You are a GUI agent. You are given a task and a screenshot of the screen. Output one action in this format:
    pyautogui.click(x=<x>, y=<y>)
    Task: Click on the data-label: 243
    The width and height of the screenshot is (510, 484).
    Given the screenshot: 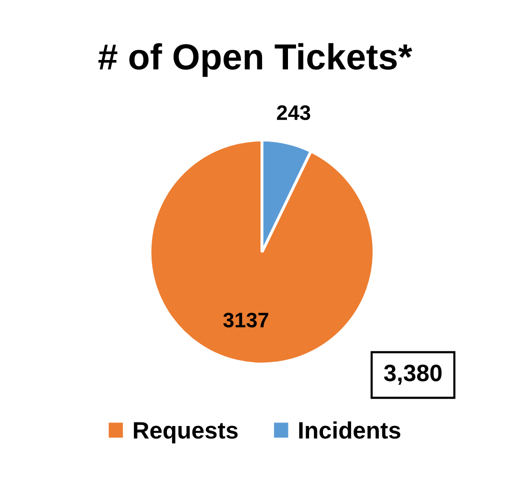 What is the action you would take?
    pyautogui.click(x=293, y=112)
    